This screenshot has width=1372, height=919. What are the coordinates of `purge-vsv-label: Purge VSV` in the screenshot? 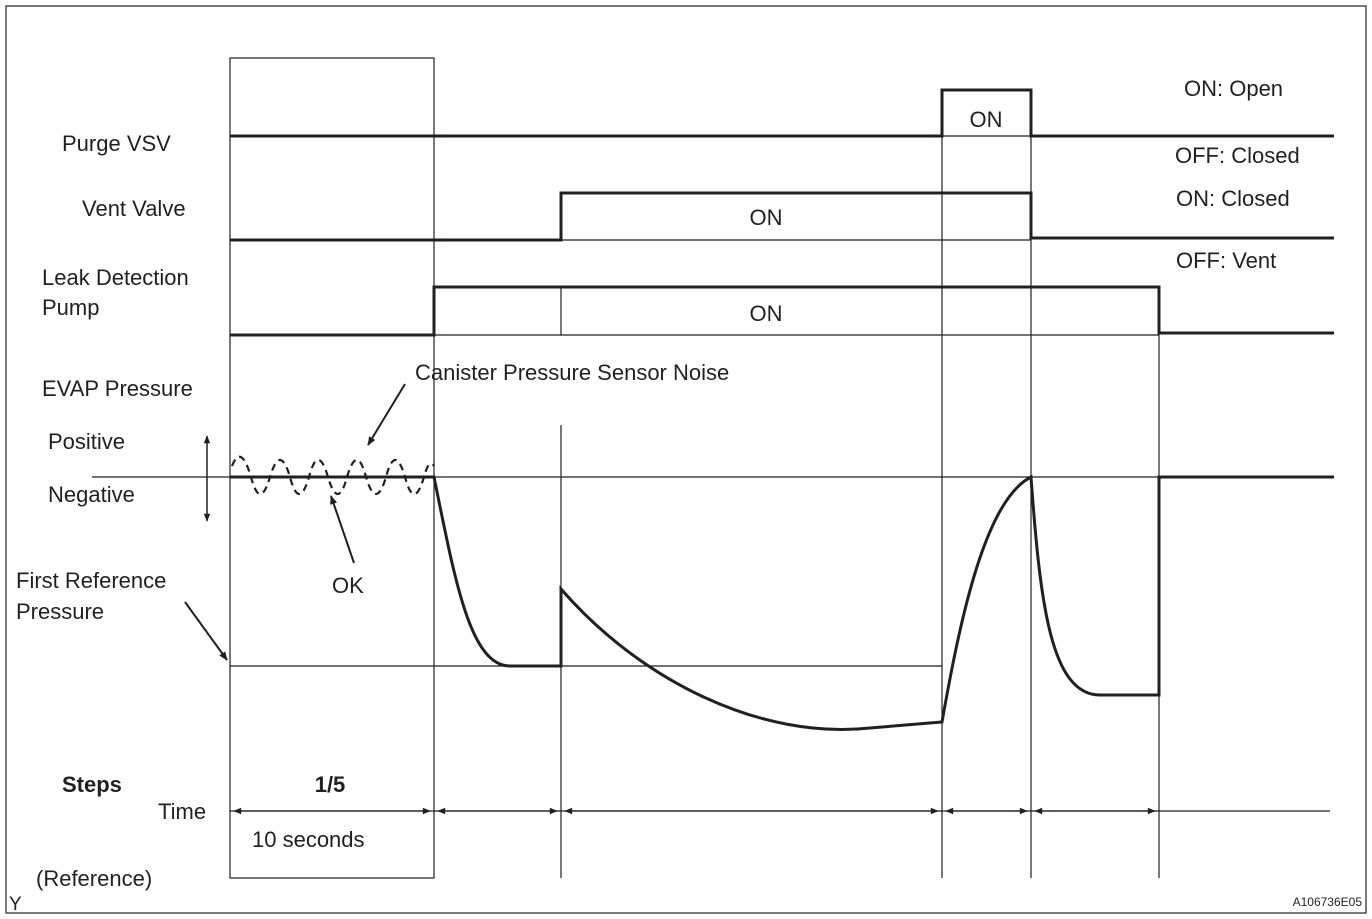 It's located at (116, 143).